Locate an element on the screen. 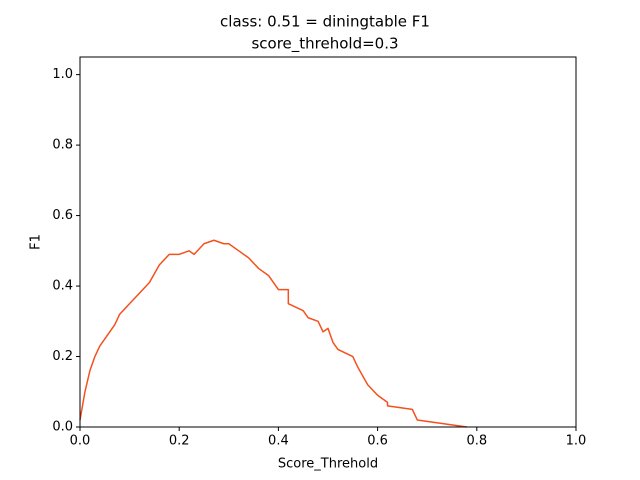 This screenshot has width=640, height=480. chart-title: class: 0.51 = diningtable F1 is located at coordinates (325, 22).